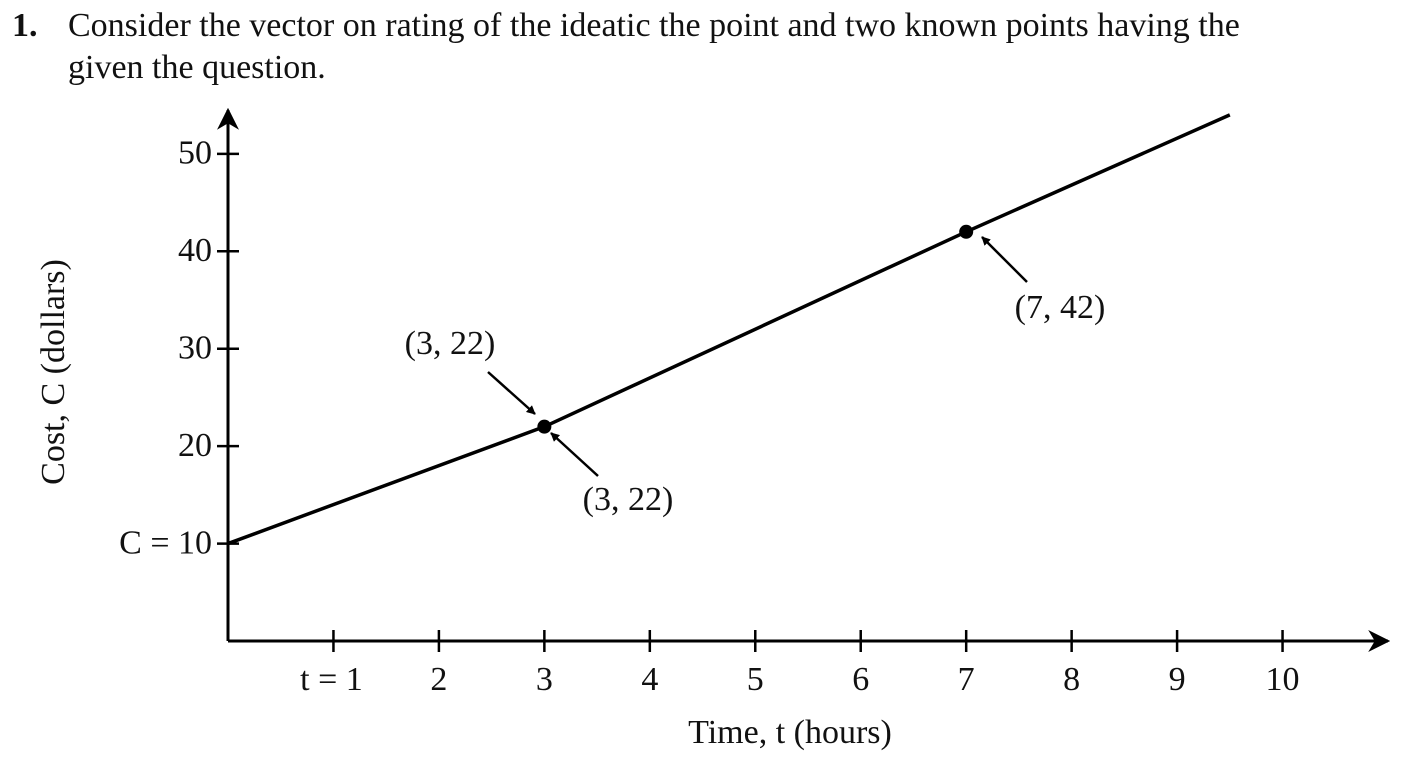 This screenshot has height=768, width=1408. Describe the element at coordinates (53, 372) in the screenshot. I see `y-axis-label: Cost, C (dollars)` at that location.